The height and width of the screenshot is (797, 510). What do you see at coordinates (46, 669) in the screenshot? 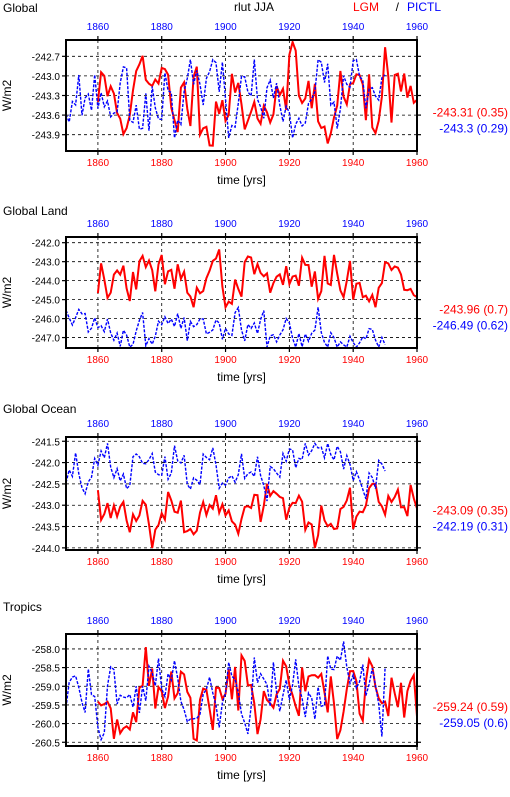
I see `y-tick-label: -258.5` at bounding box center [46, 669].